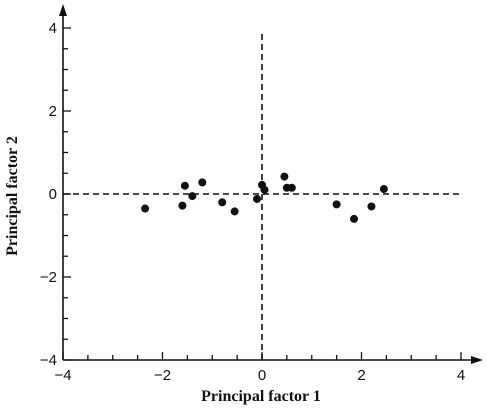 The image size is (487, 409). What do you see at coordinates (262, 375) in the screenshot?
I see `x-tick-label: 0` at bounding box center [262, 375].